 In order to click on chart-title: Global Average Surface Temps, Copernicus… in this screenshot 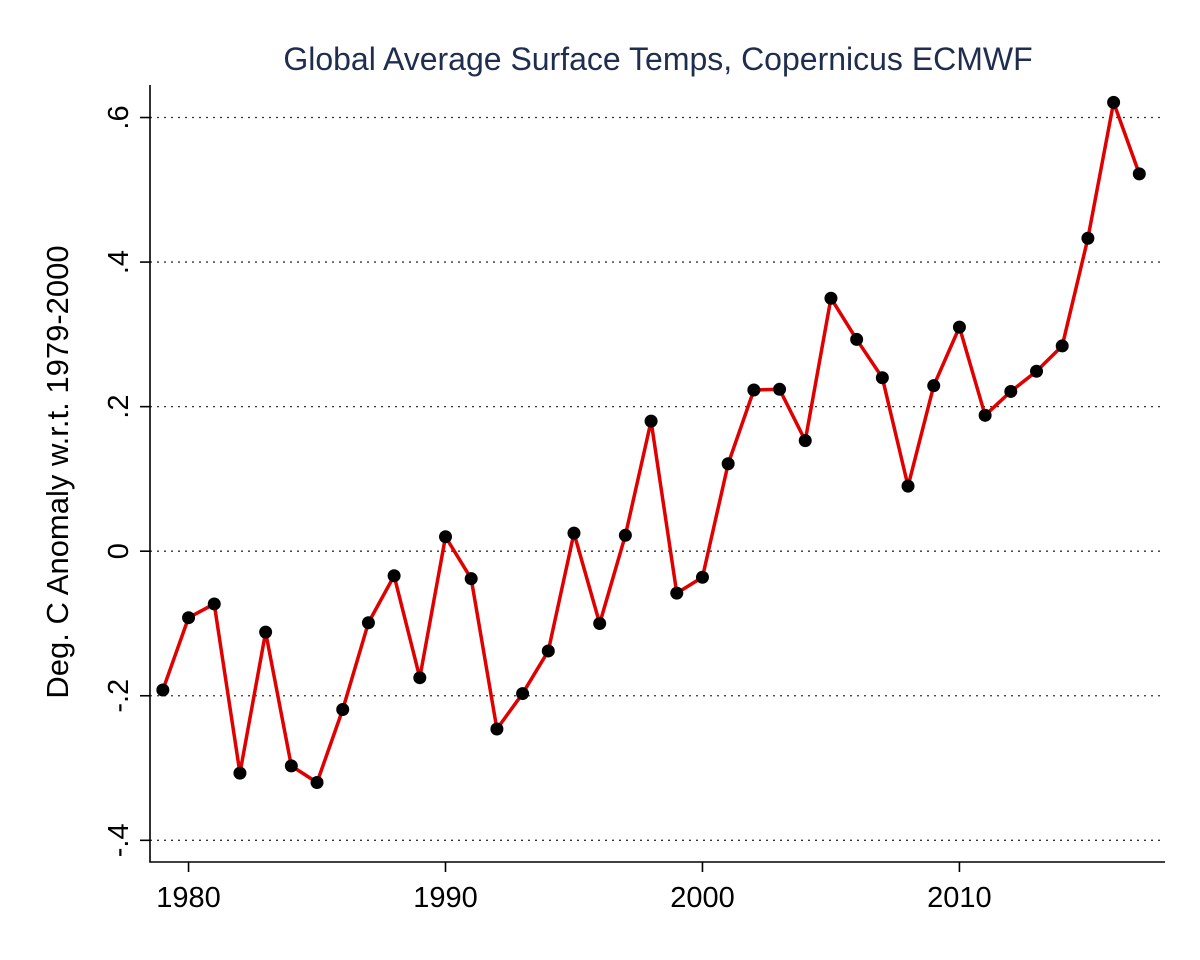, I will do `click(657, 59)`.